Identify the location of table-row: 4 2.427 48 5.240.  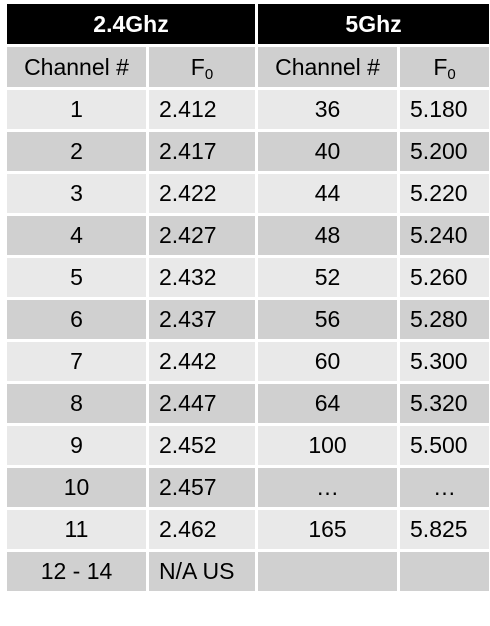
(247, 235).